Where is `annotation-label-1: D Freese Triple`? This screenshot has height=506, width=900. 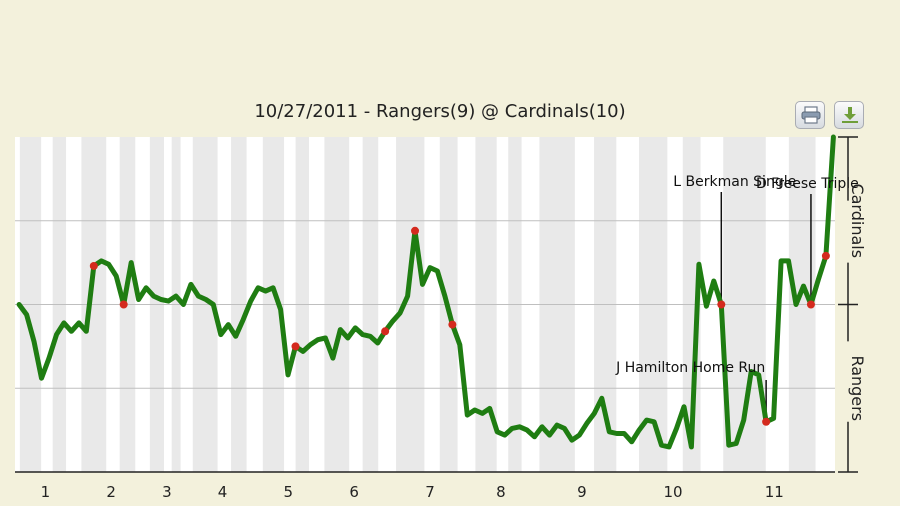
annotation-label-1: D Freese Triple is located at coordinates (807, 184).